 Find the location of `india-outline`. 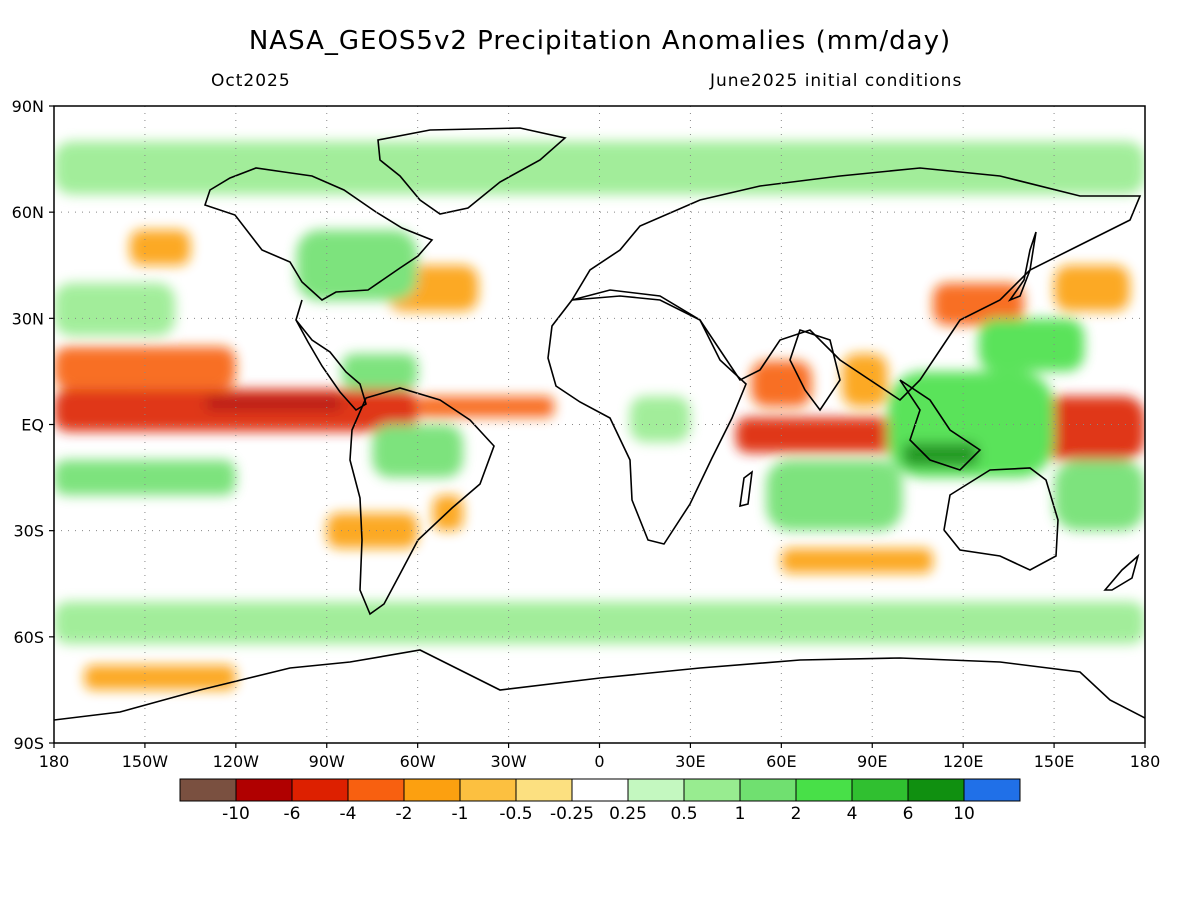

india-outline is located at coordinates (815, 370).